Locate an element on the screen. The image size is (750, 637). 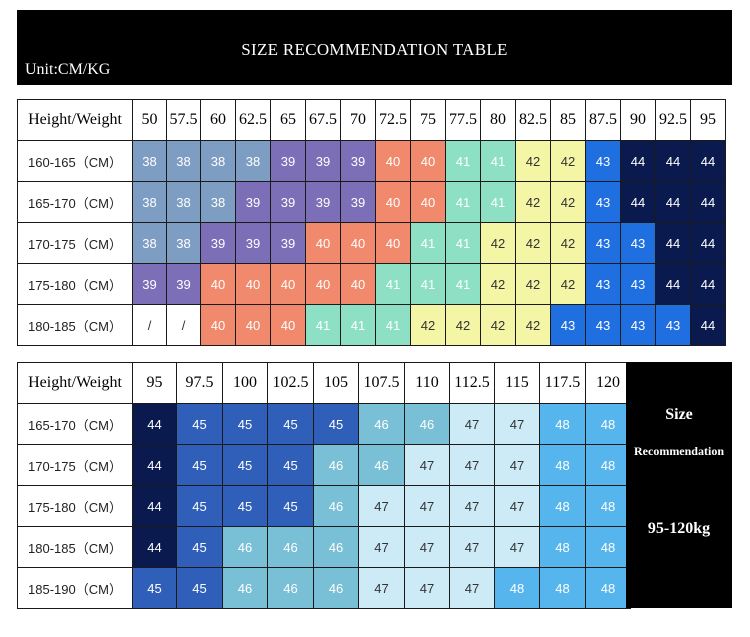
weight-header: 100 is located at coordinates (245, 383).